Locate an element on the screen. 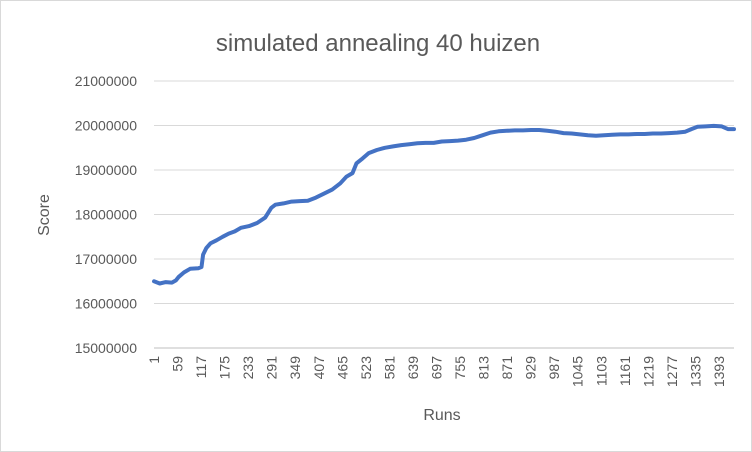 The image size is (752, 452). y-tick-label: 20000000 is located at coordinates (106, 126).